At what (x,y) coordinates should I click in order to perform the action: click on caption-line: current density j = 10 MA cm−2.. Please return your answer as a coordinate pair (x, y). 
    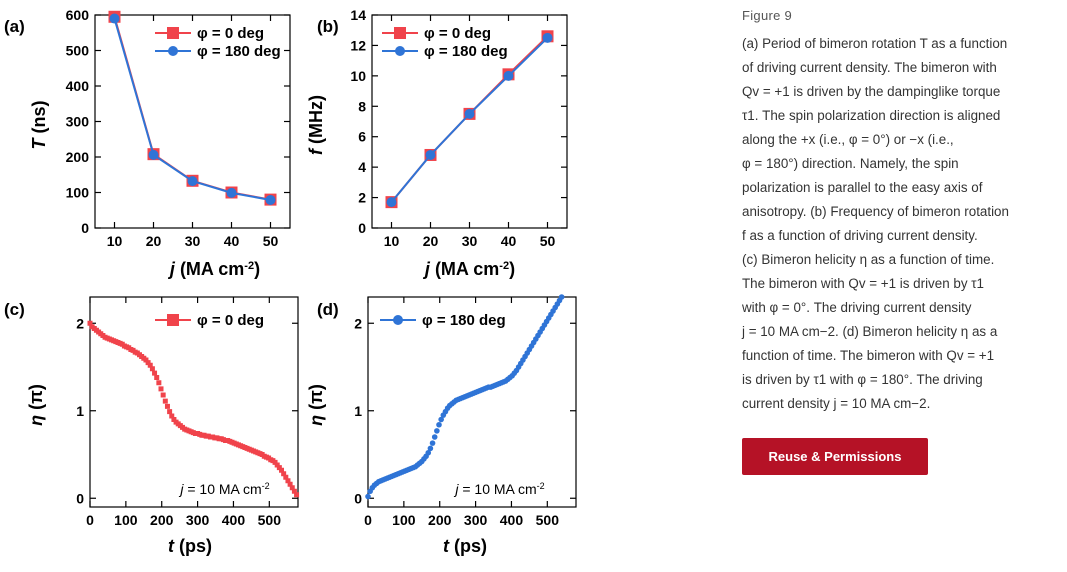
    Looking at the image, I should click on (836, 403).